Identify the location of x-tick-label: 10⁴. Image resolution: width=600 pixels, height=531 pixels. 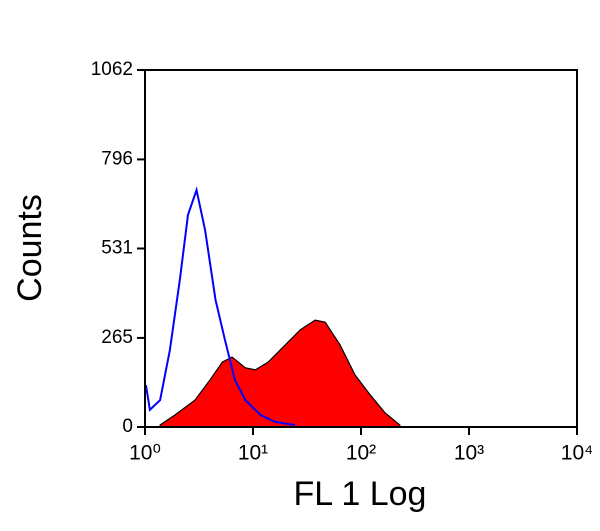
(577, 453).